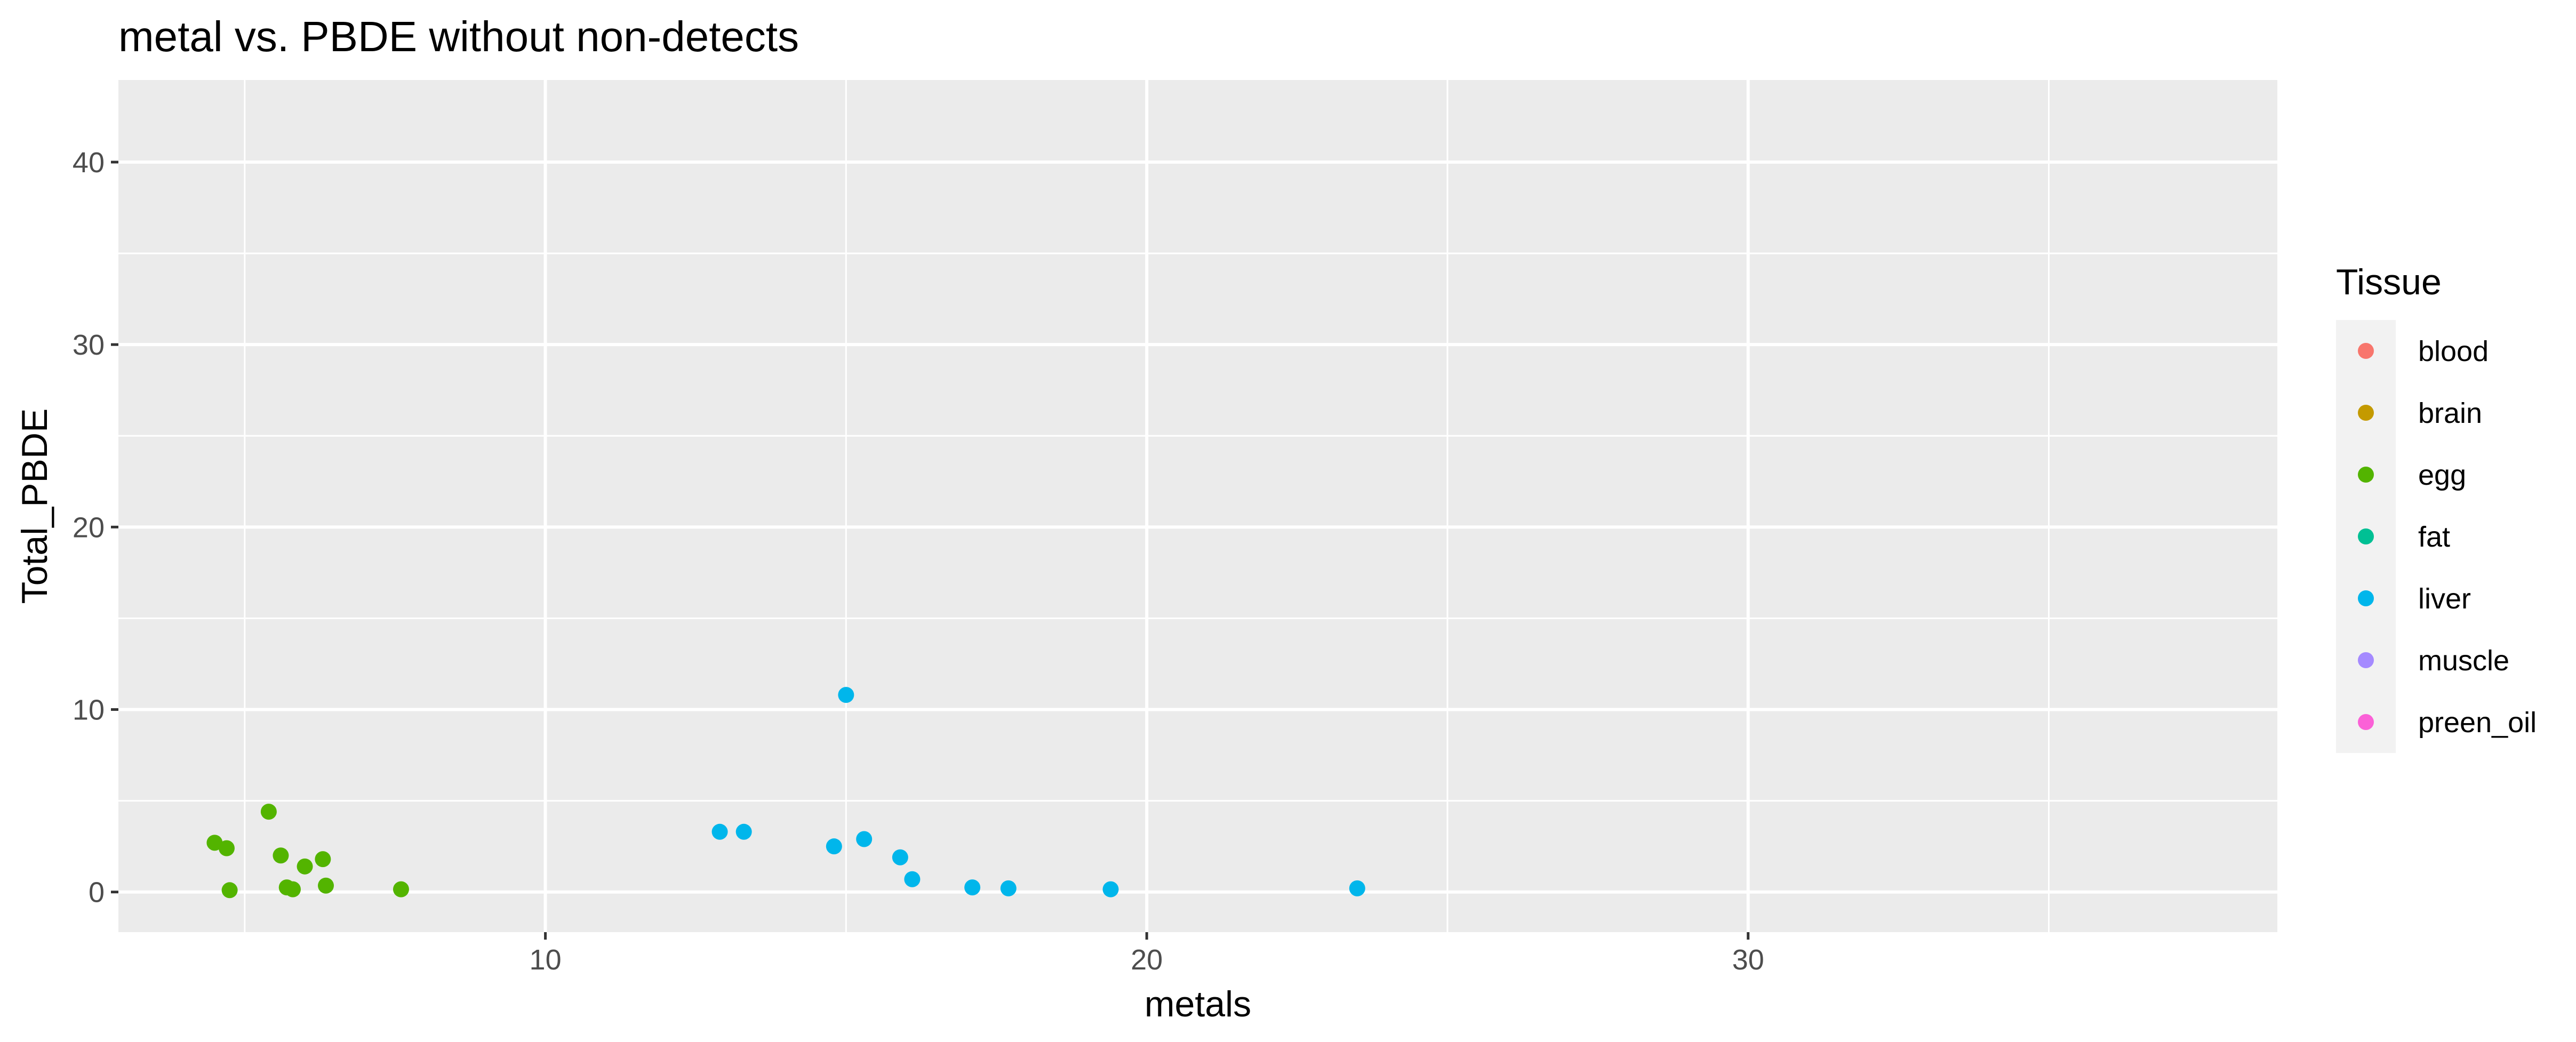  What do you see at coordinates (785, 793) in the screenshot?
I see `data-points` at bounding box center [785, 793].